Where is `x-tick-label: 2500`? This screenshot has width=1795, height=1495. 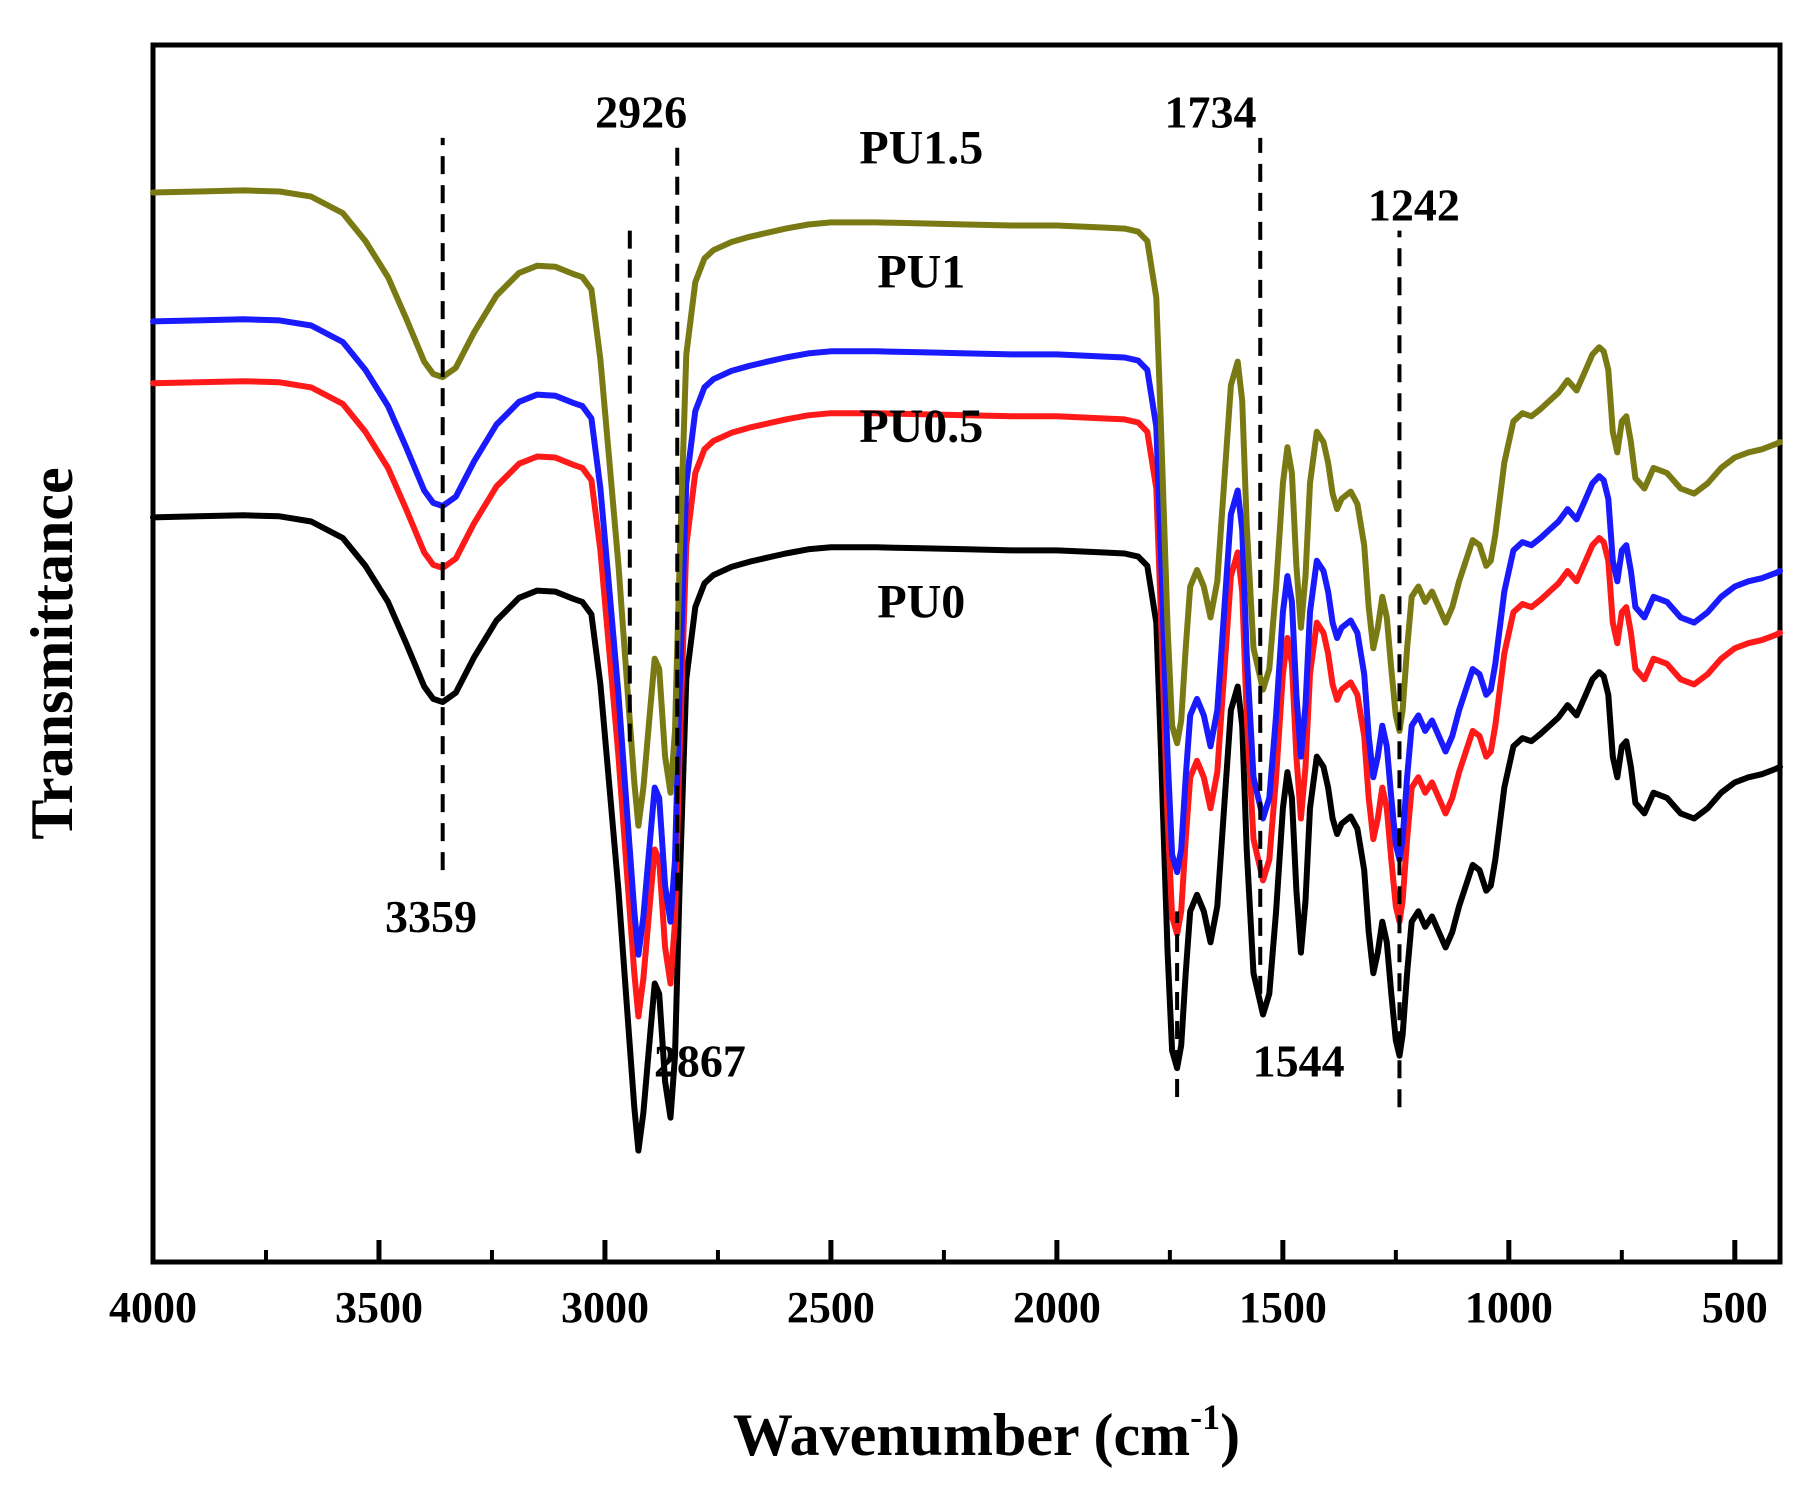
x-tick-label: 2500 is located at coordinates (831, 1307).